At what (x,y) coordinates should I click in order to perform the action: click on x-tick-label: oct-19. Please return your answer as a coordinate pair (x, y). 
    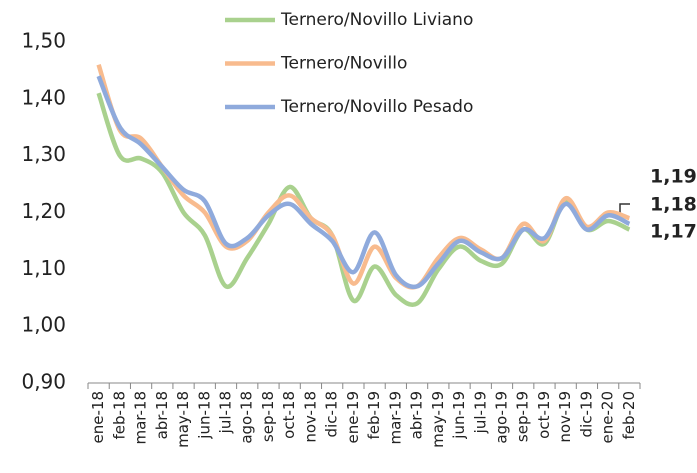
    Looking at the image, I should click on (544, 415).